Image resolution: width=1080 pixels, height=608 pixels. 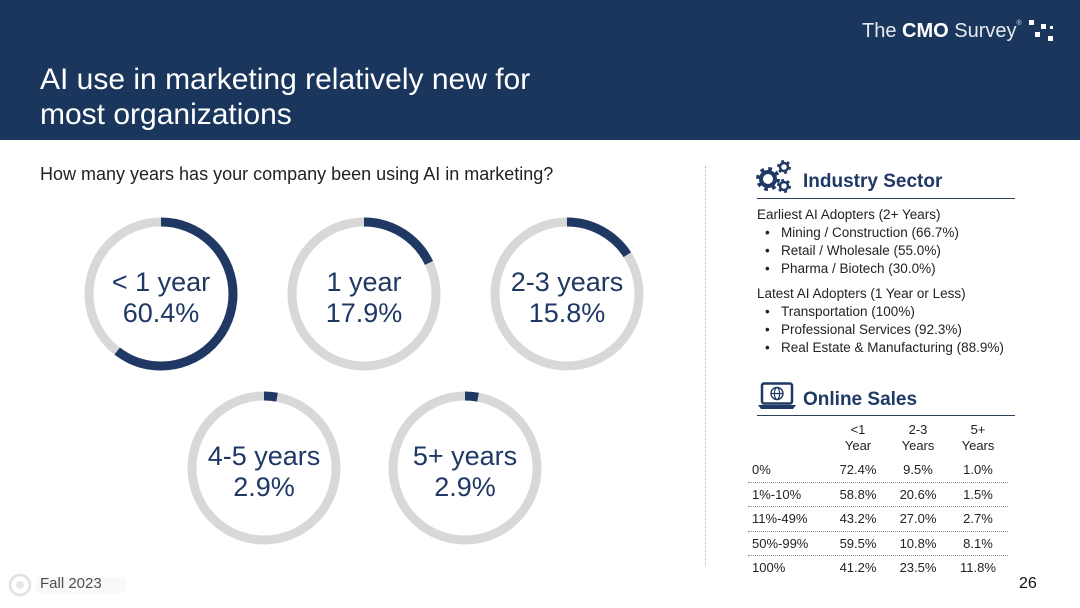 What do you see at coordinates (848, 311) in the screenshot?
I see `list-item-text: Transportation (100%)` at bounding box center [848, 311].